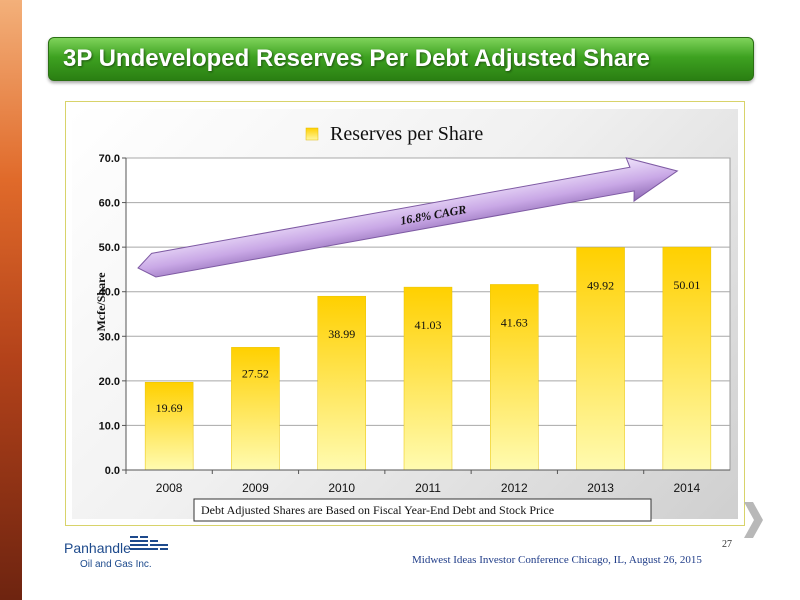  I want to click on page-number: 27, so click(727, 544).